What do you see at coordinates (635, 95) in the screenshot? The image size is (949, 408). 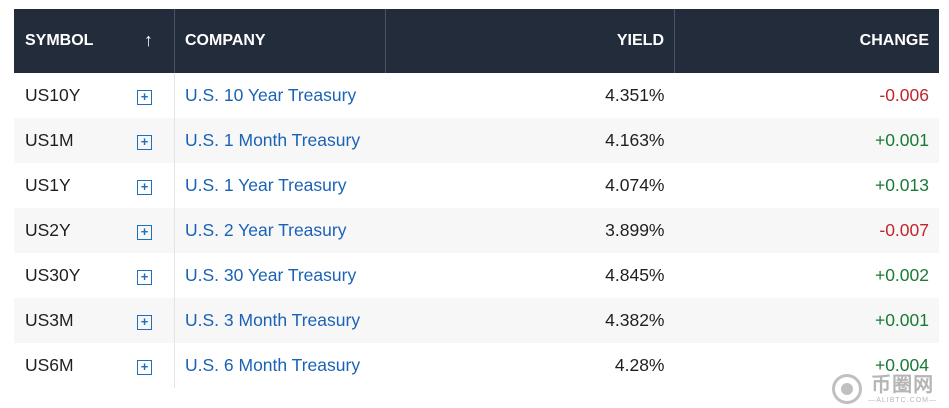 I see `yield-cell: 4.351%` at bounding box center [635, 95].